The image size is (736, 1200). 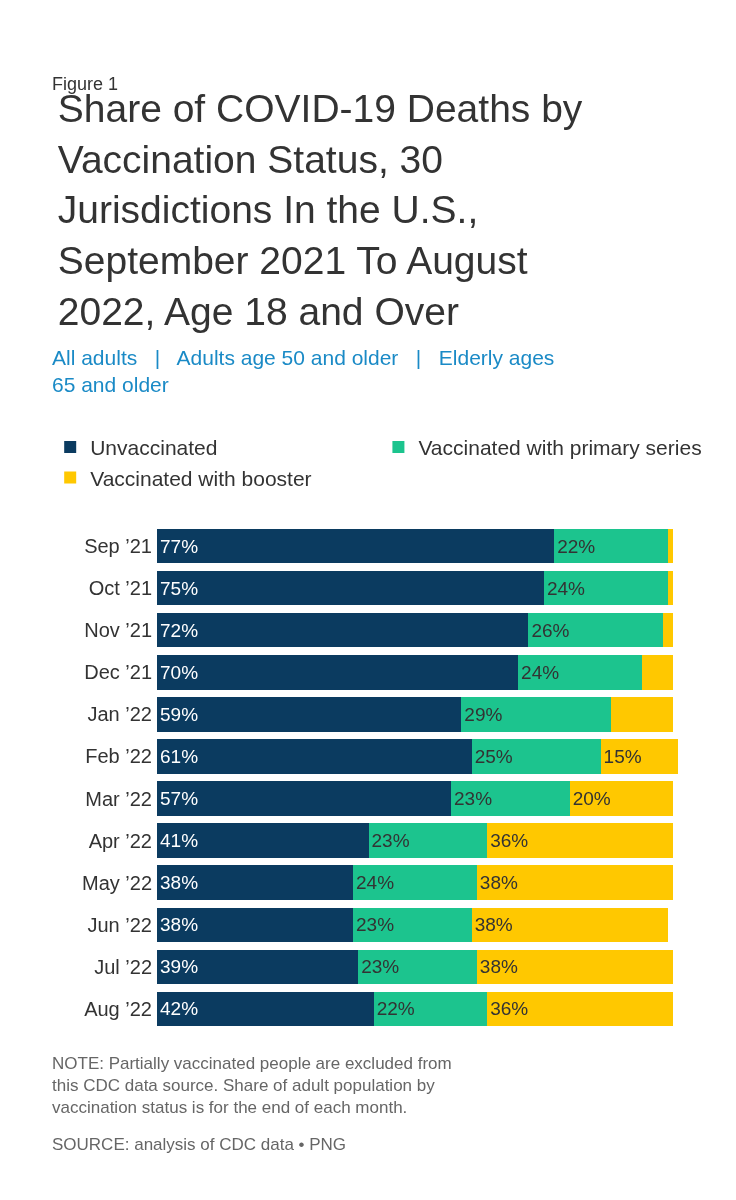 What do you see at coordinates (116, 882) in the screenshot?
I see `y-tick-label: May ’22` at bounding box center [116, 882].